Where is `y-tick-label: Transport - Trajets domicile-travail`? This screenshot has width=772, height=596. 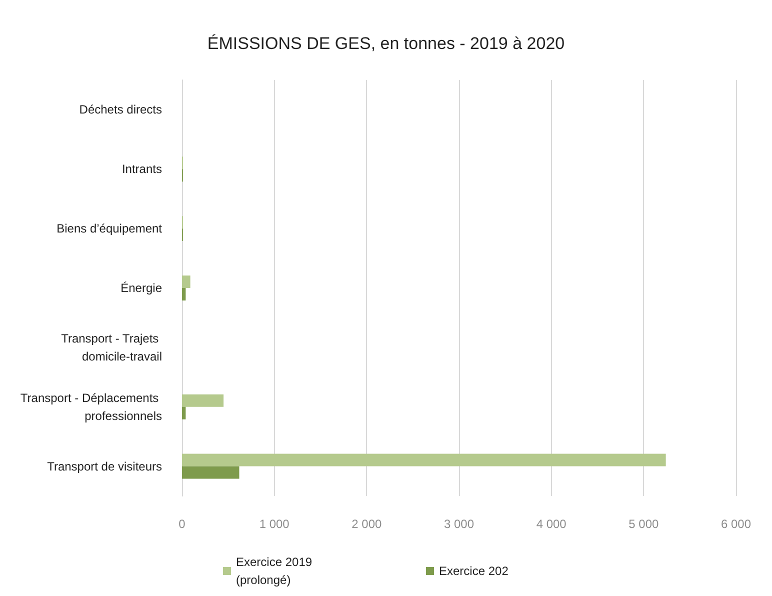
y-tick-label: Transport - Trajets domicile-travail is located at coordinates (111, 347).